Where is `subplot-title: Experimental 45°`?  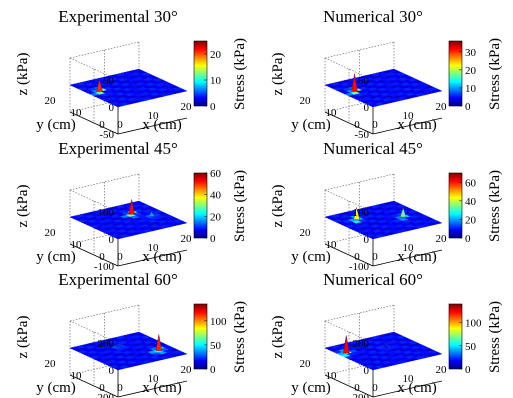
subplot-title: Experimental 45° is located at coordinates (118, 148).